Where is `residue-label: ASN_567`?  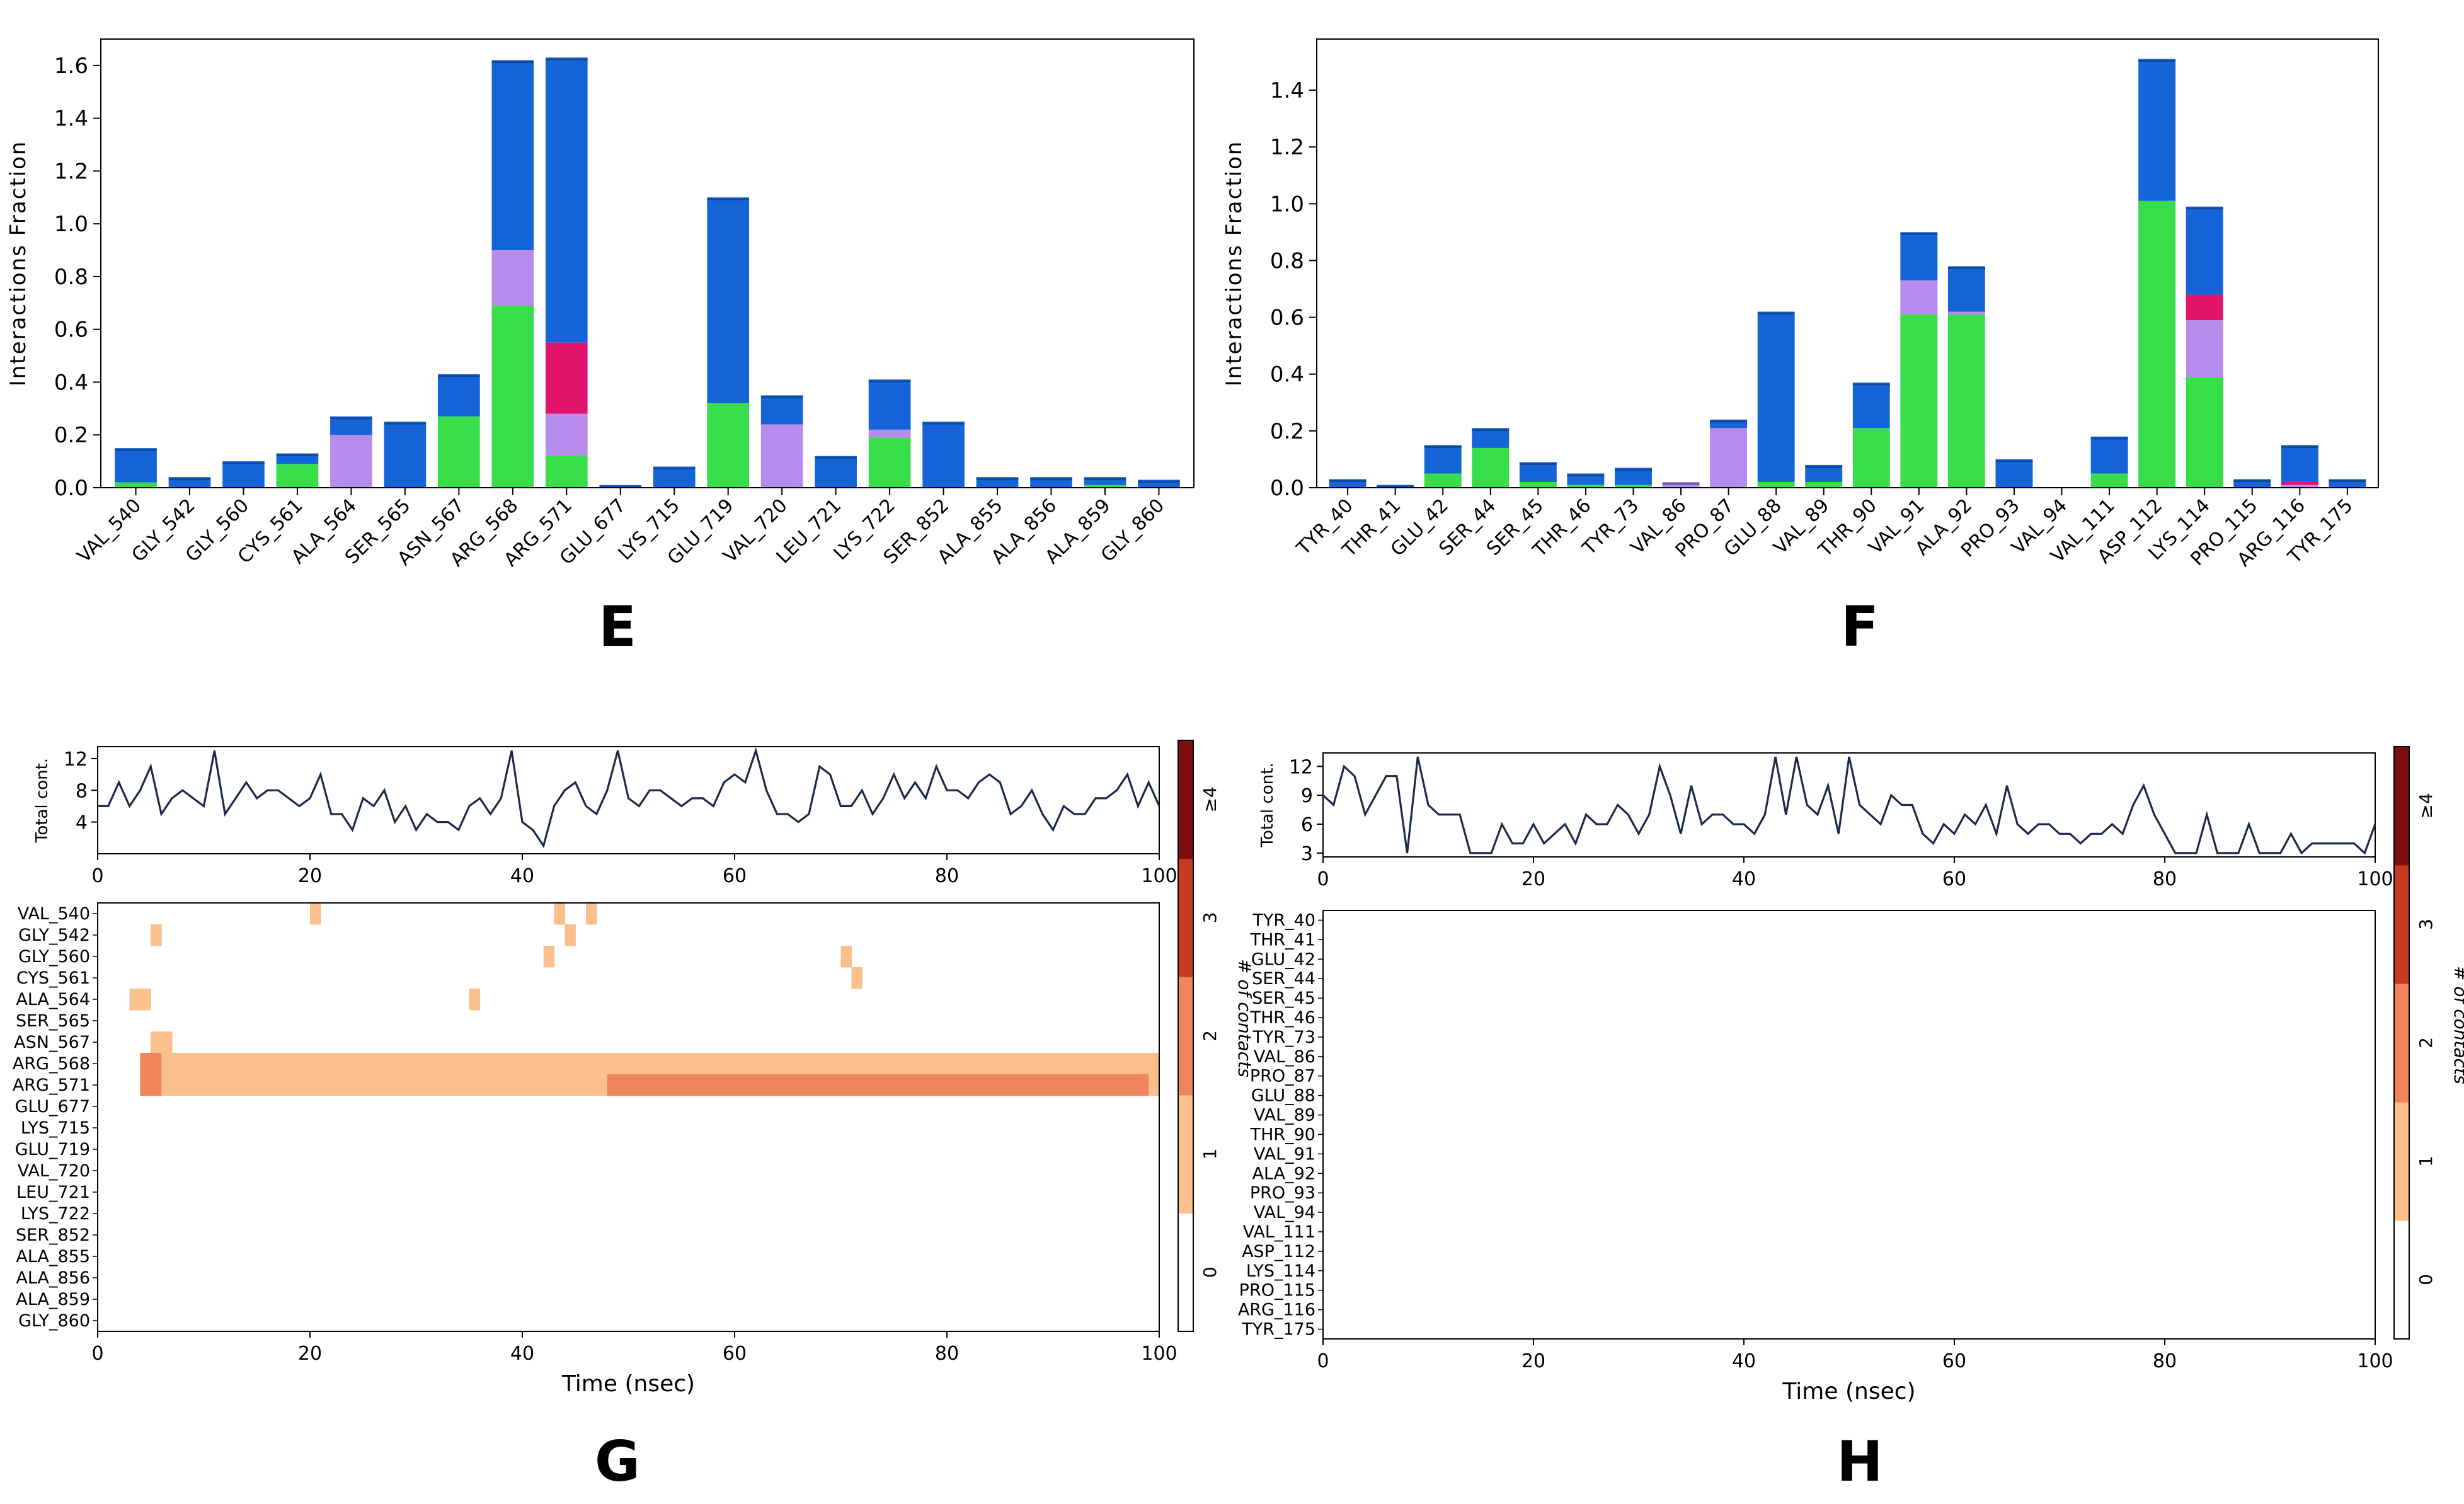 residue-label: ASN_567 is located at coordinates (52, 1043).